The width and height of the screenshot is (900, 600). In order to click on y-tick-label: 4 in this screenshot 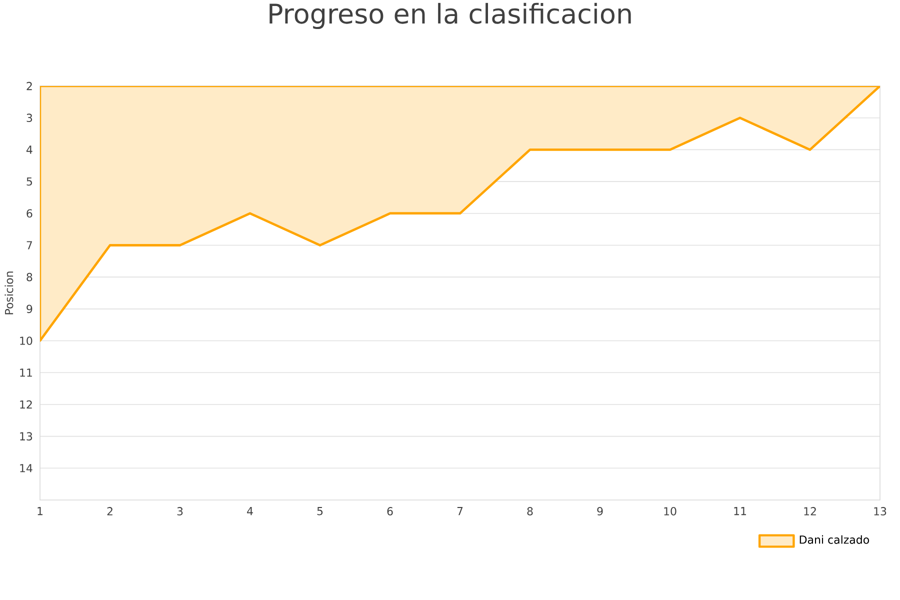, I will do `click(29, 150)`.